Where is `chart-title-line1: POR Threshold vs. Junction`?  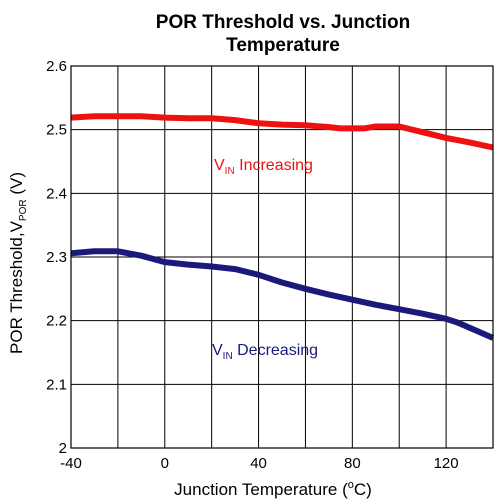
chart-title-line1: POR Threshold vs. Junction is located at coordinates (283, 22).